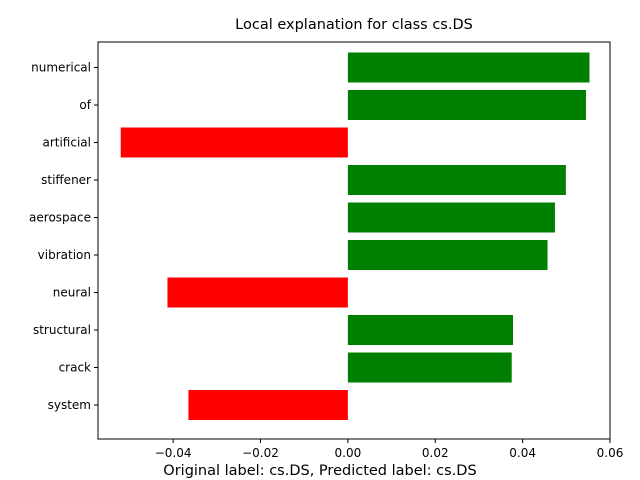  What do you see at coordinates (456, 180) in the screenshot?
I see `bar-stiffener` at bounding box center [456, 180].